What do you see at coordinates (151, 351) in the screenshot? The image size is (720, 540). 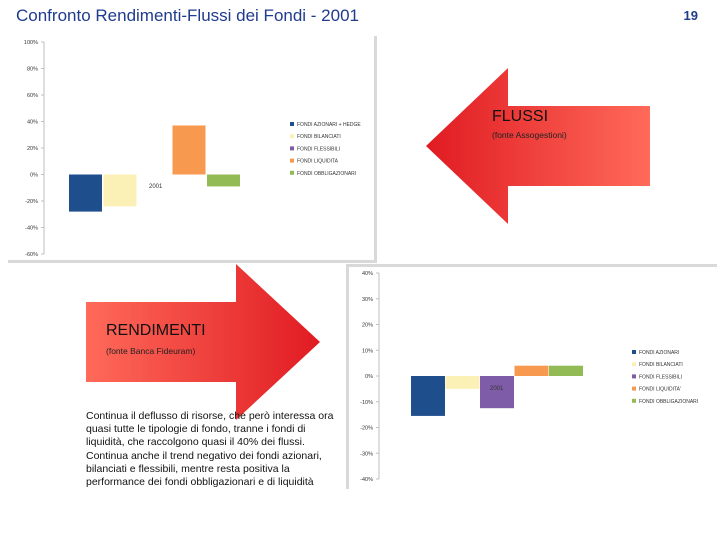 I see `rendimenti-source: (fonte Banca Fideuram)` at bounding box center [151, 351].